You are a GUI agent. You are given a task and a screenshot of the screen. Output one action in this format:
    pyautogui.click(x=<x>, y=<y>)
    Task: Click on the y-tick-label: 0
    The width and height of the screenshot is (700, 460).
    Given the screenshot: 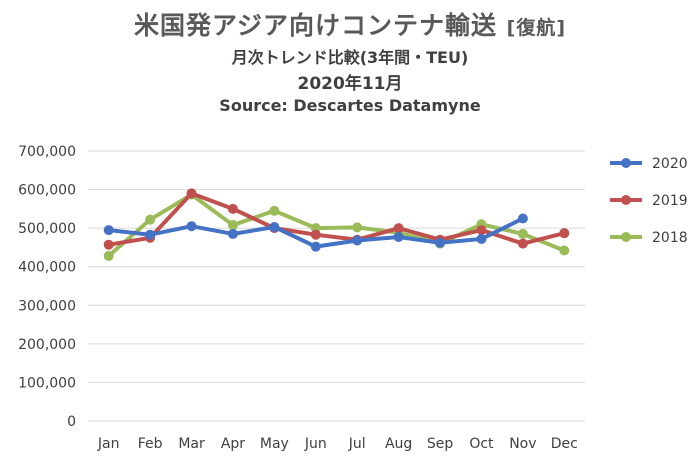 What is the action you would take?
    pyautogui.click(x=71, y=422)
    